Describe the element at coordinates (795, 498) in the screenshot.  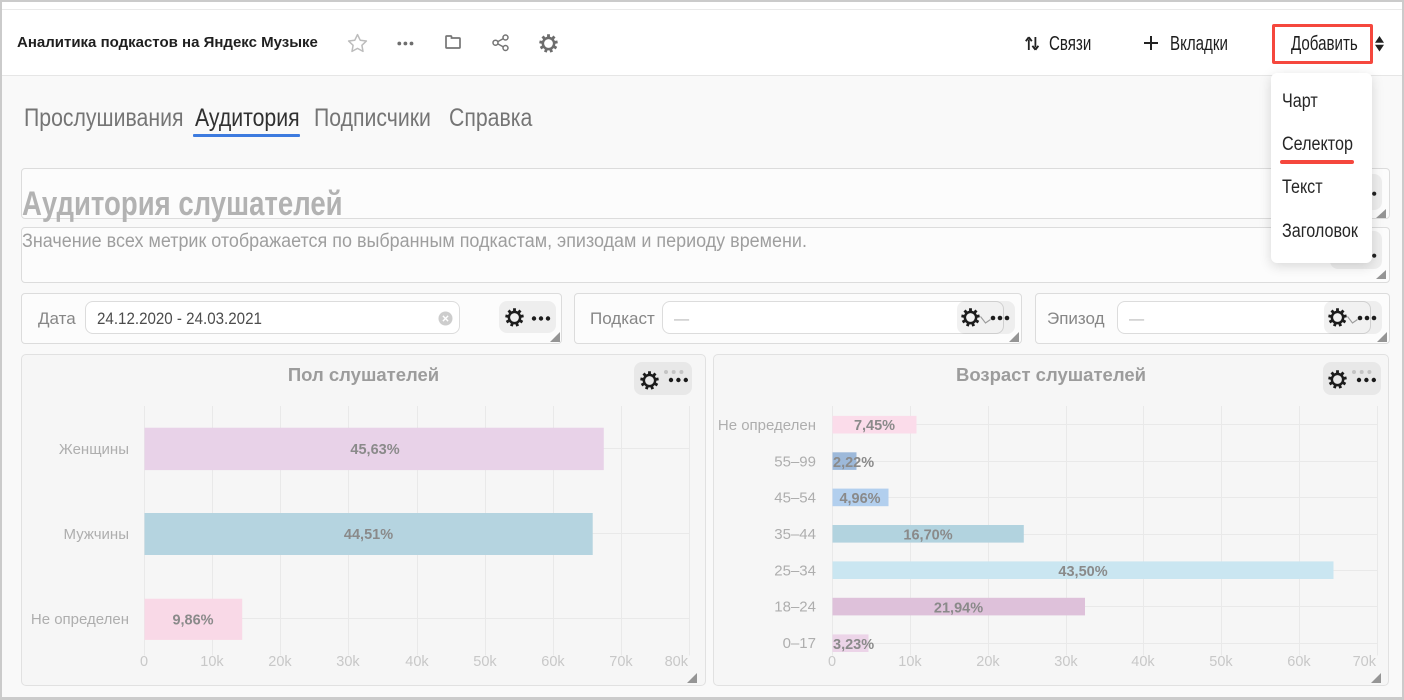
I see `svg-text: 45–54` at that location.